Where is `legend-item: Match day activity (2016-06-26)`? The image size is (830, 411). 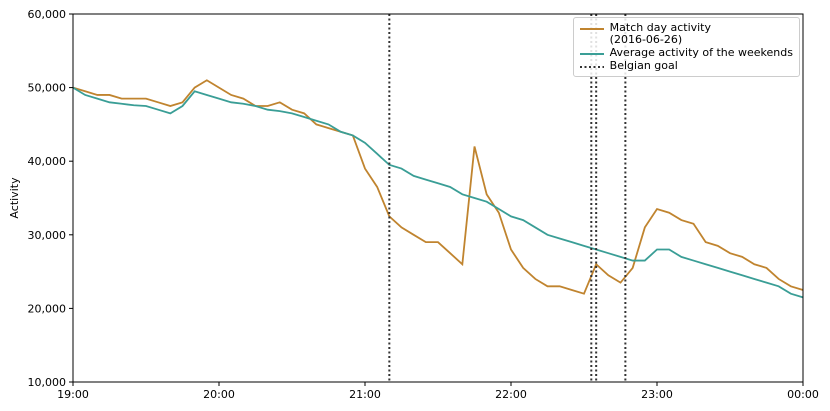 legend-item: Match day activity (2016-06-26) is located at coordinates (686, 33).